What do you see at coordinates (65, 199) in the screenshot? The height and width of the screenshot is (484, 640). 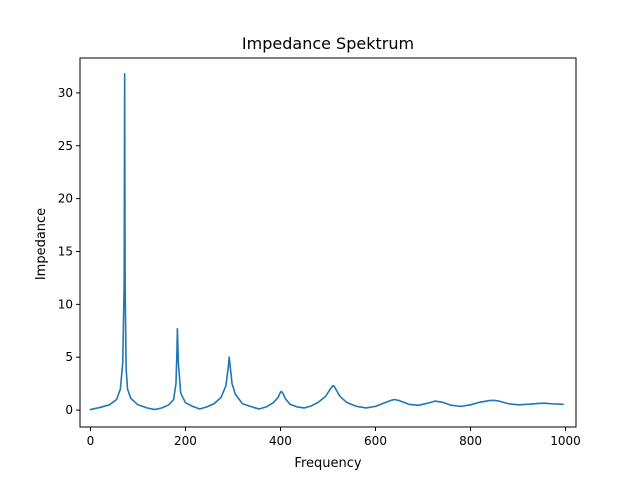 I see `y-tick-label: 20` at bounding box center [65, 199].